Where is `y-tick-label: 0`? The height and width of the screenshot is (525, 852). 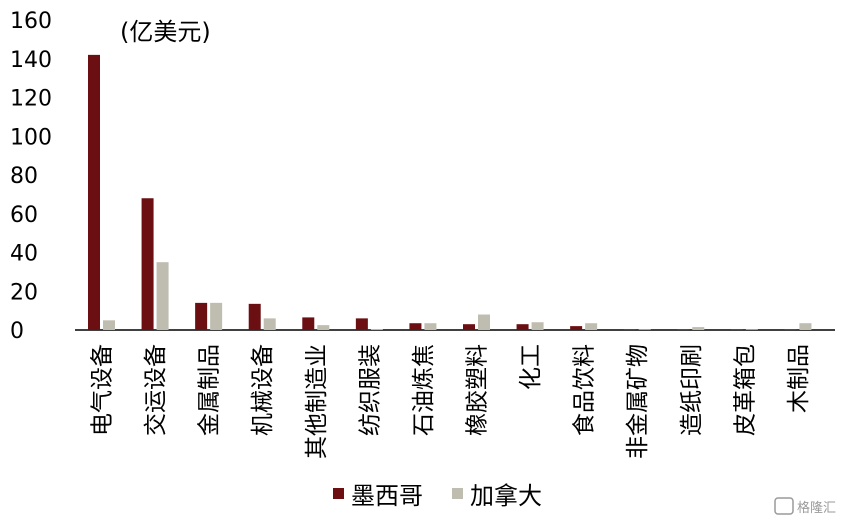 y-tick-label: 0 is located at coordinates (17, 331).